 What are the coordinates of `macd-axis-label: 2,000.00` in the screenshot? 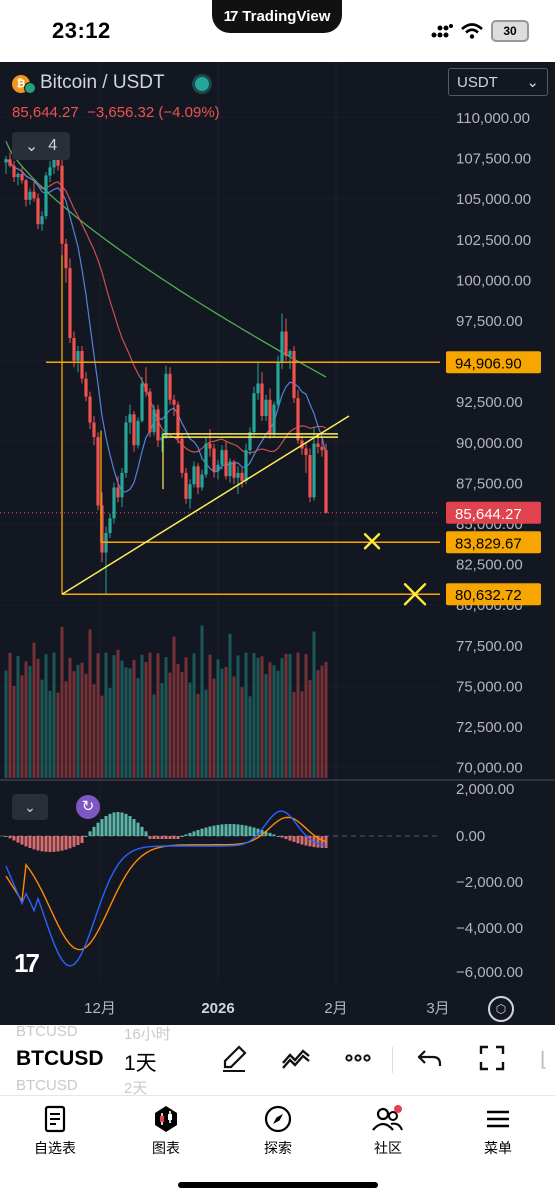 It's located at (485, 789).